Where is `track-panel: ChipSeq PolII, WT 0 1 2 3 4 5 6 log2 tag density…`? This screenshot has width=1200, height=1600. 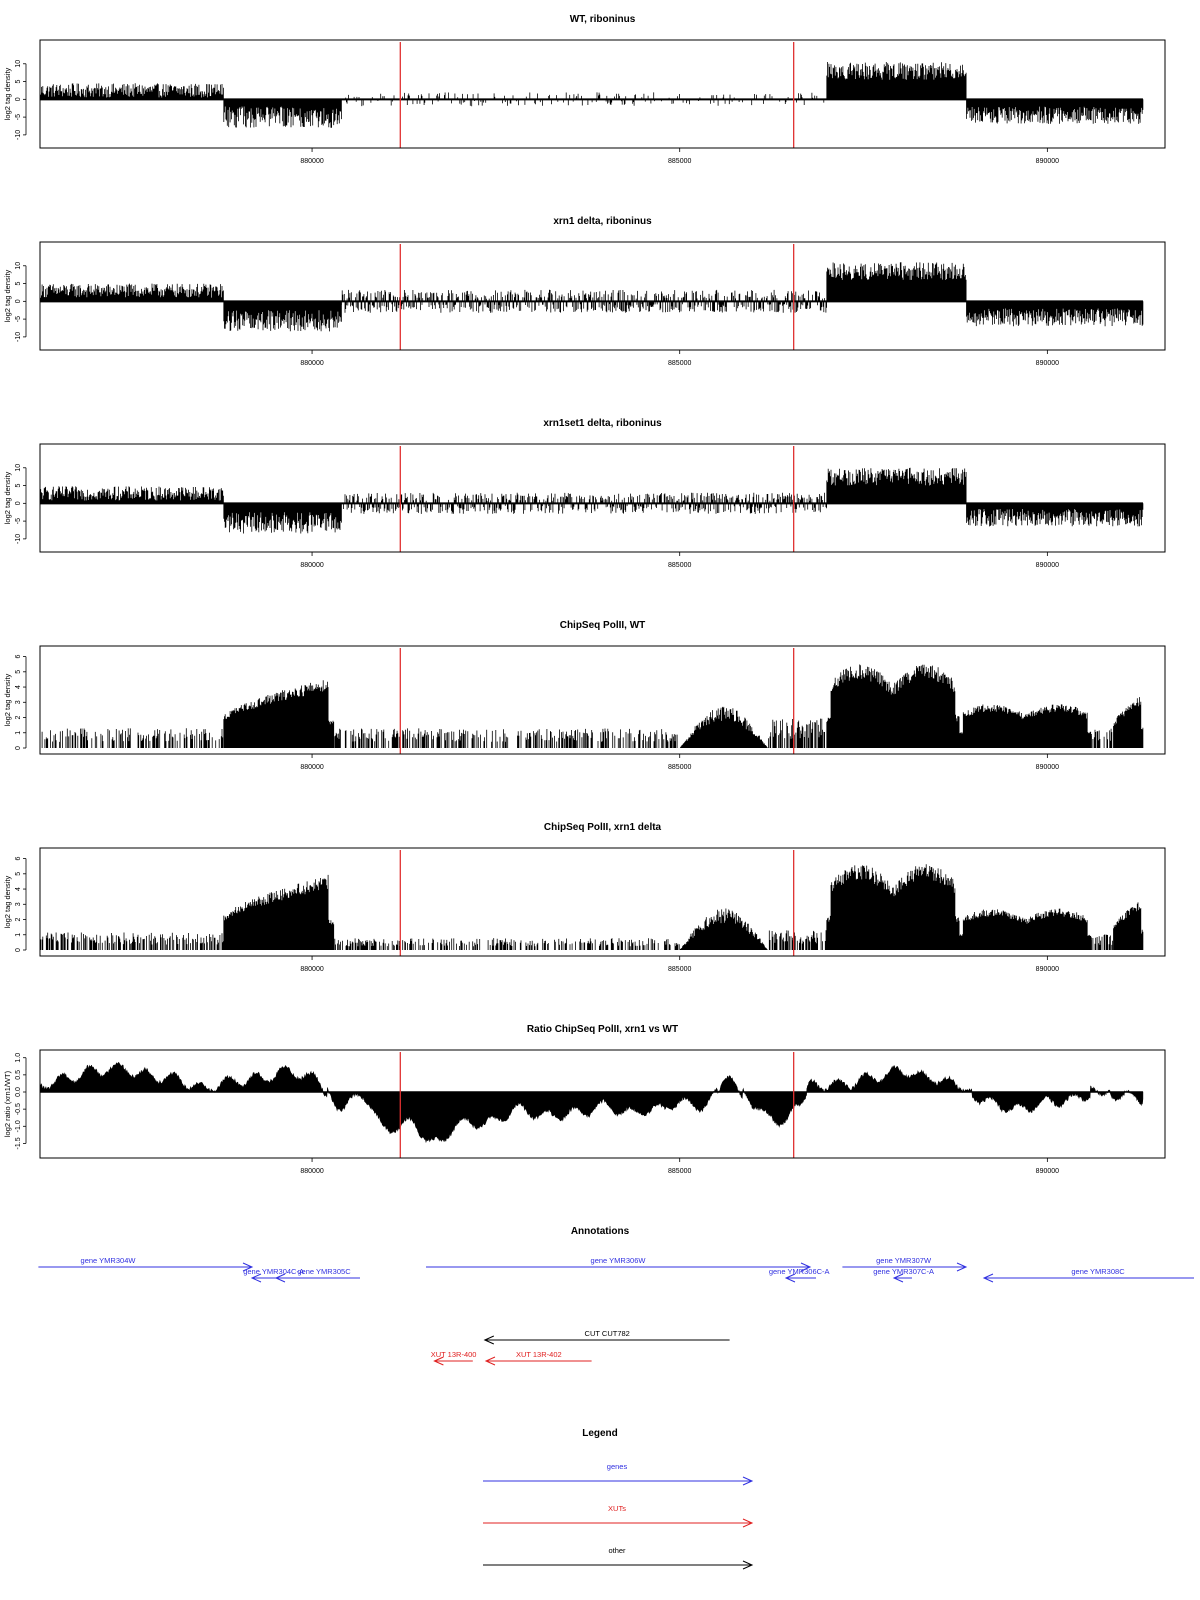
track-panel: ChipSeq PolII, WT 0 1 2 3 4 5 6 log2 tag density… is located at coordinates (584, 695).